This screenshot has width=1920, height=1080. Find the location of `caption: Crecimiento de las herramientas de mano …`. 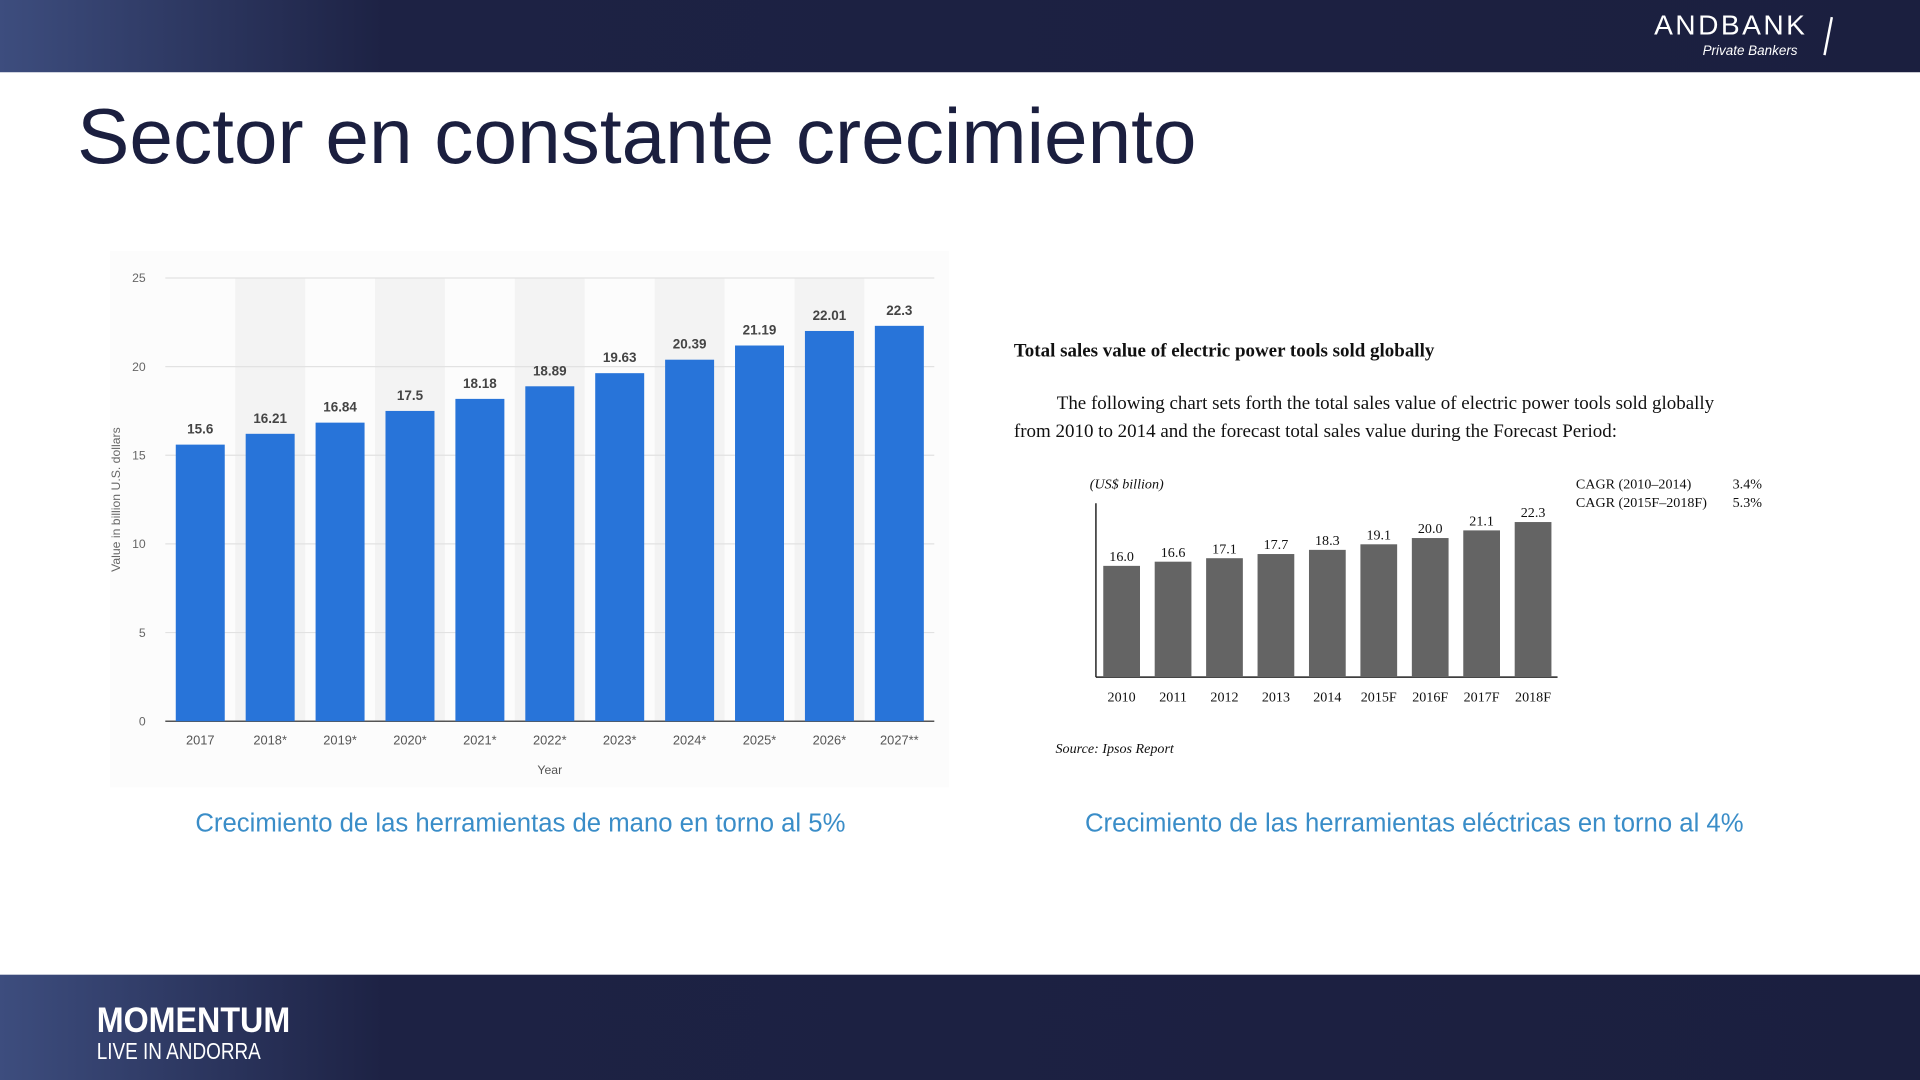

caption: Crecimiento de las herramientas de mano … is located at coordinates (520, 823).